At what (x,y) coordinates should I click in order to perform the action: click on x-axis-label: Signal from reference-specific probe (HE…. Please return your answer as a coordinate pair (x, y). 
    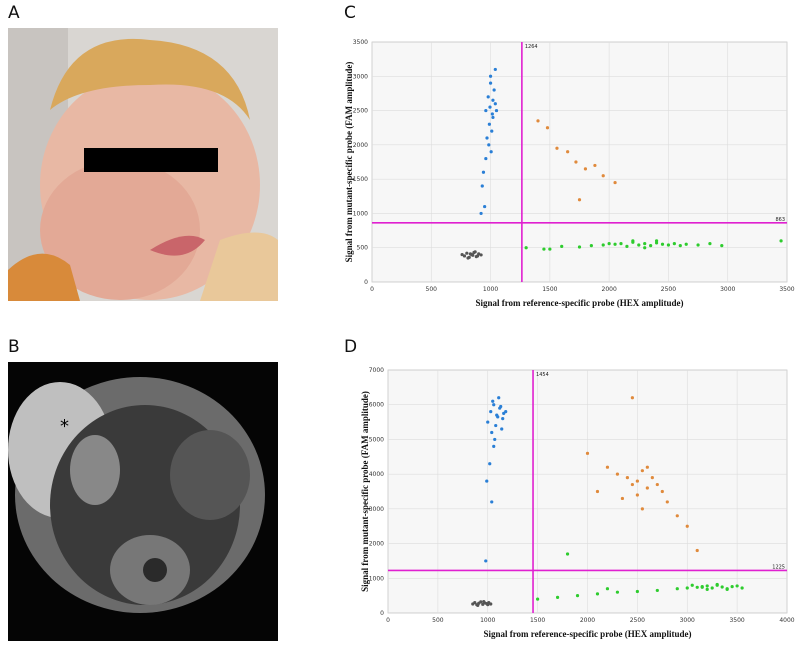
    Looking at the image, I should click on (579, 303).